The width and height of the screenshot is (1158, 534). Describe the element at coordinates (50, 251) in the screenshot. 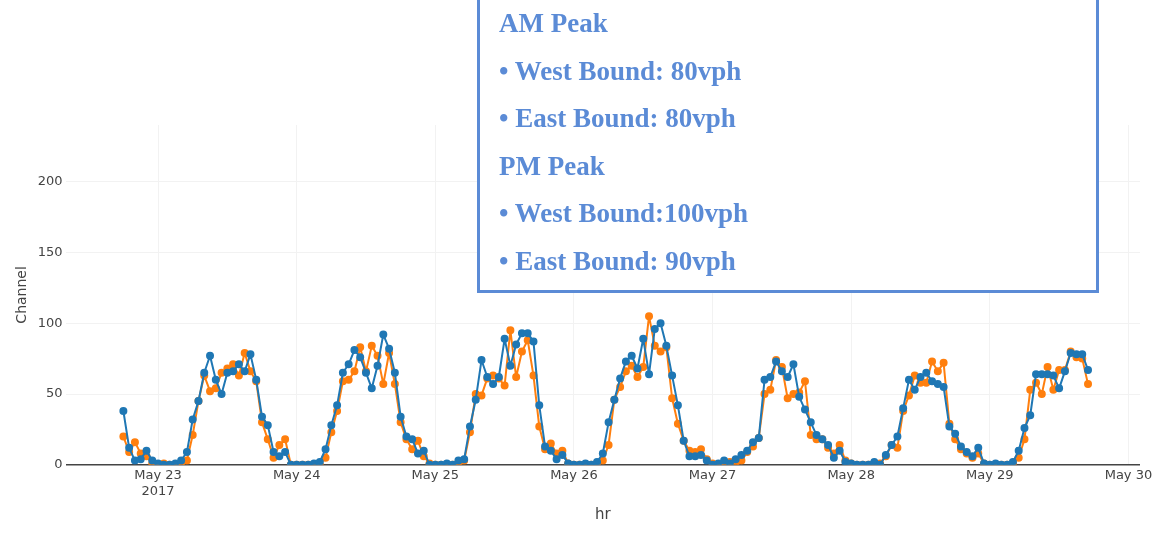

I see `y-tick-label: 150` at that location.